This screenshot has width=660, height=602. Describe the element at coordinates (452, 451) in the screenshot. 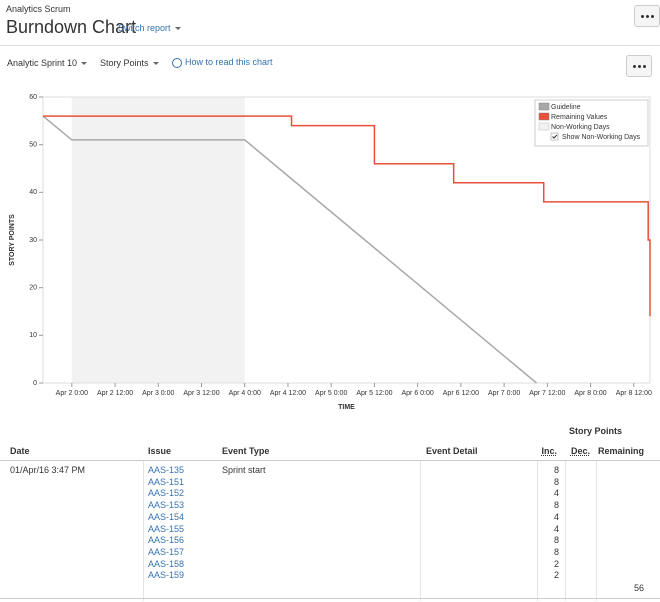

I see `column-header: Event Detail` at that location.